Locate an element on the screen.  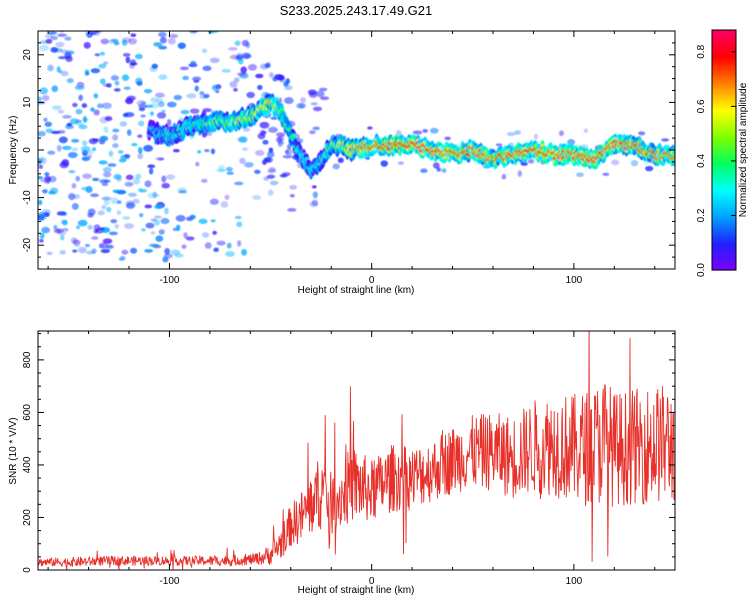
snr-y-tick-label: 600 is located at coordinates (27, 412).